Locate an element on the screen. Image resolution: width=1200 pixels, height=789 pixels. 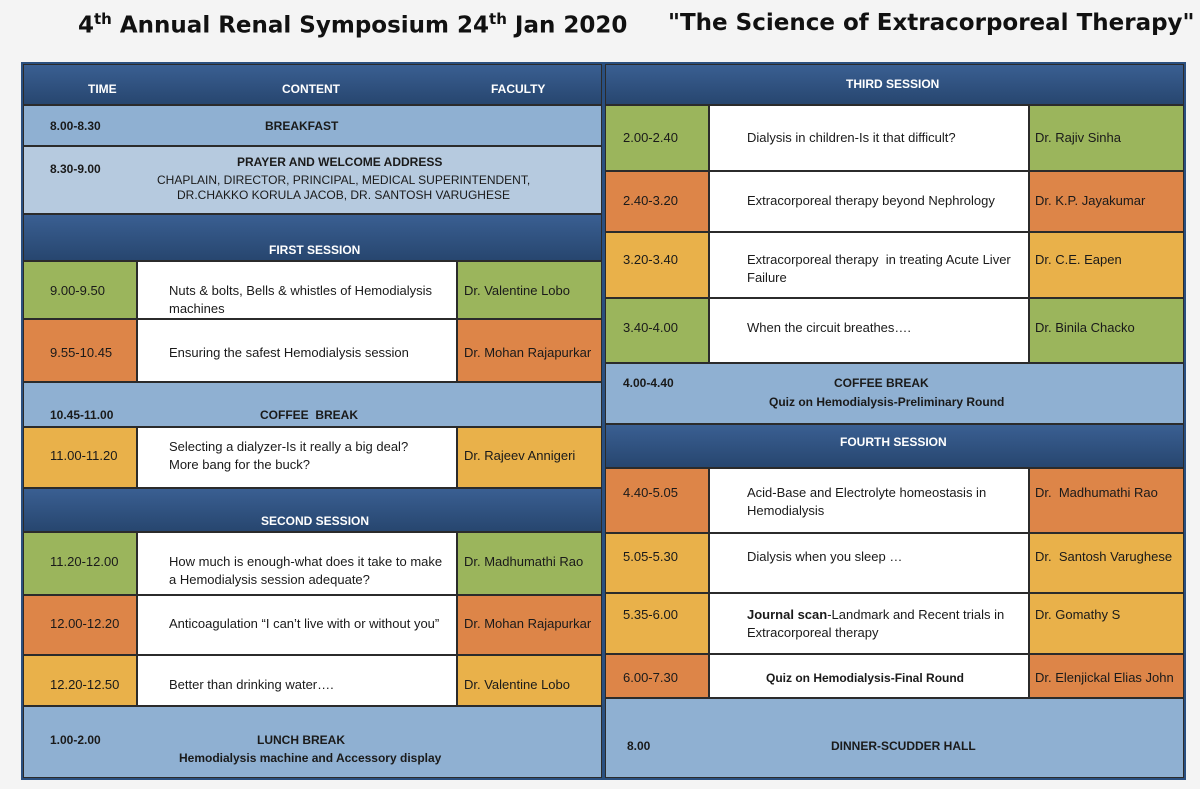
time-text: 11.20-12.00 is located at coordinates (84, 561).